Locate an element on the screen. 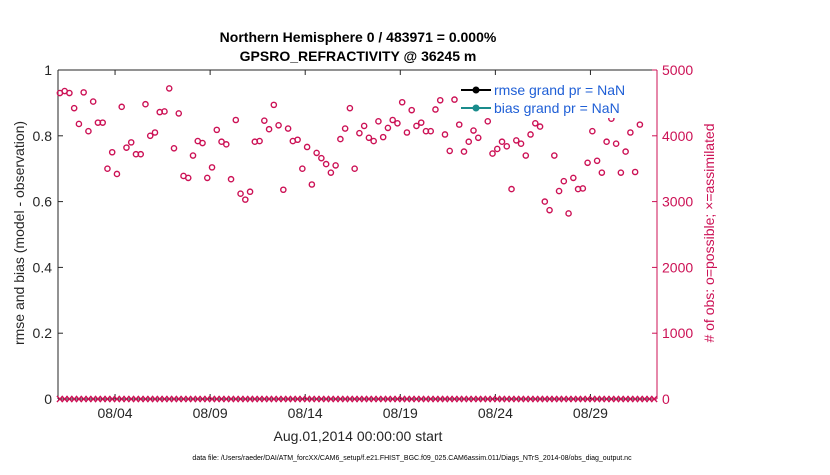 The height and width of the screenshot is (475, 830). x-tick-label: 08/04 is located at coordinates (115, 413).